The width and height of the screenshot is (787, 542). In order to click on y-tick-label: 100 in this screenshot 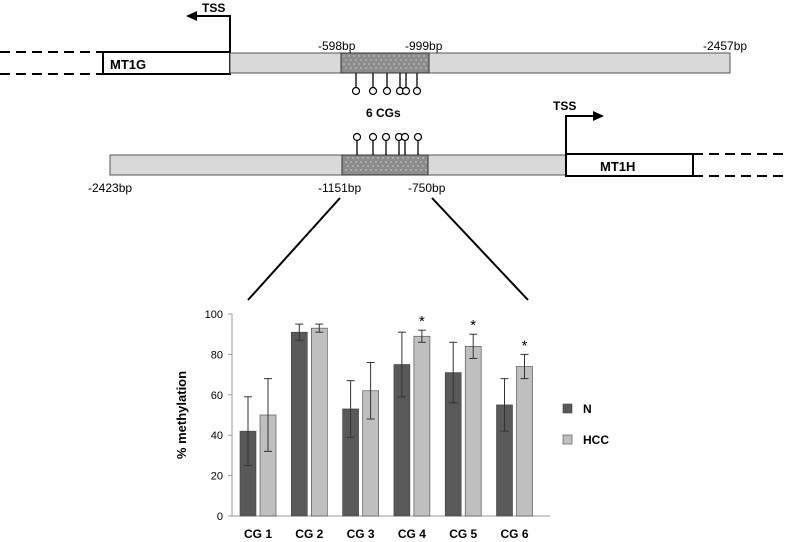, I will do `click(214, 315)`.